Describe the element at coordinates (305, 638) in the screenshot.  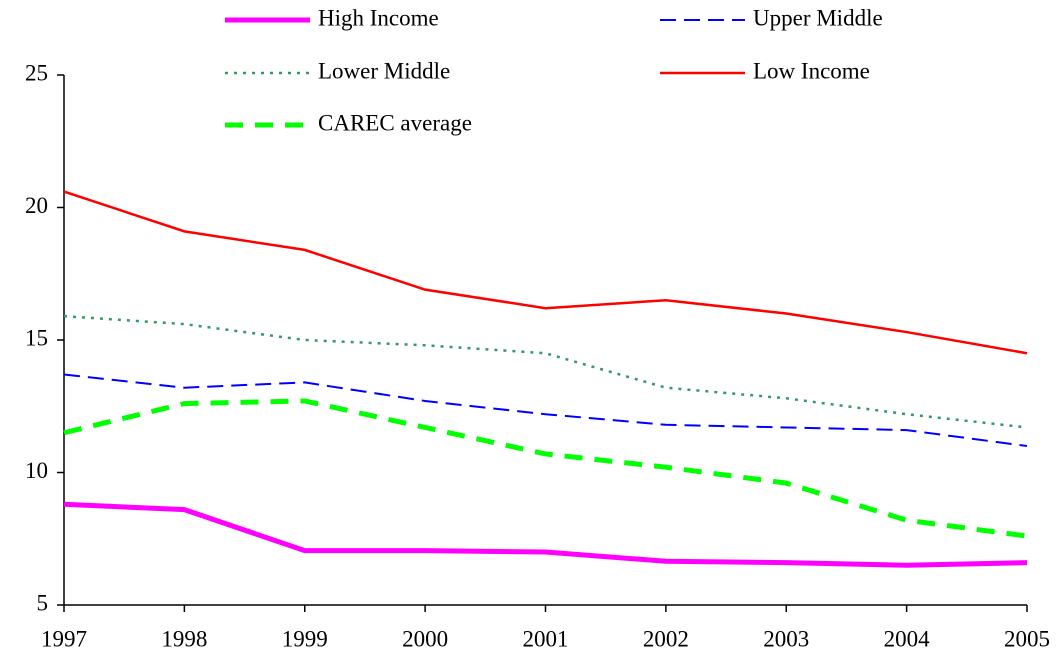
I see `x-tick-label: 1999` at that location.